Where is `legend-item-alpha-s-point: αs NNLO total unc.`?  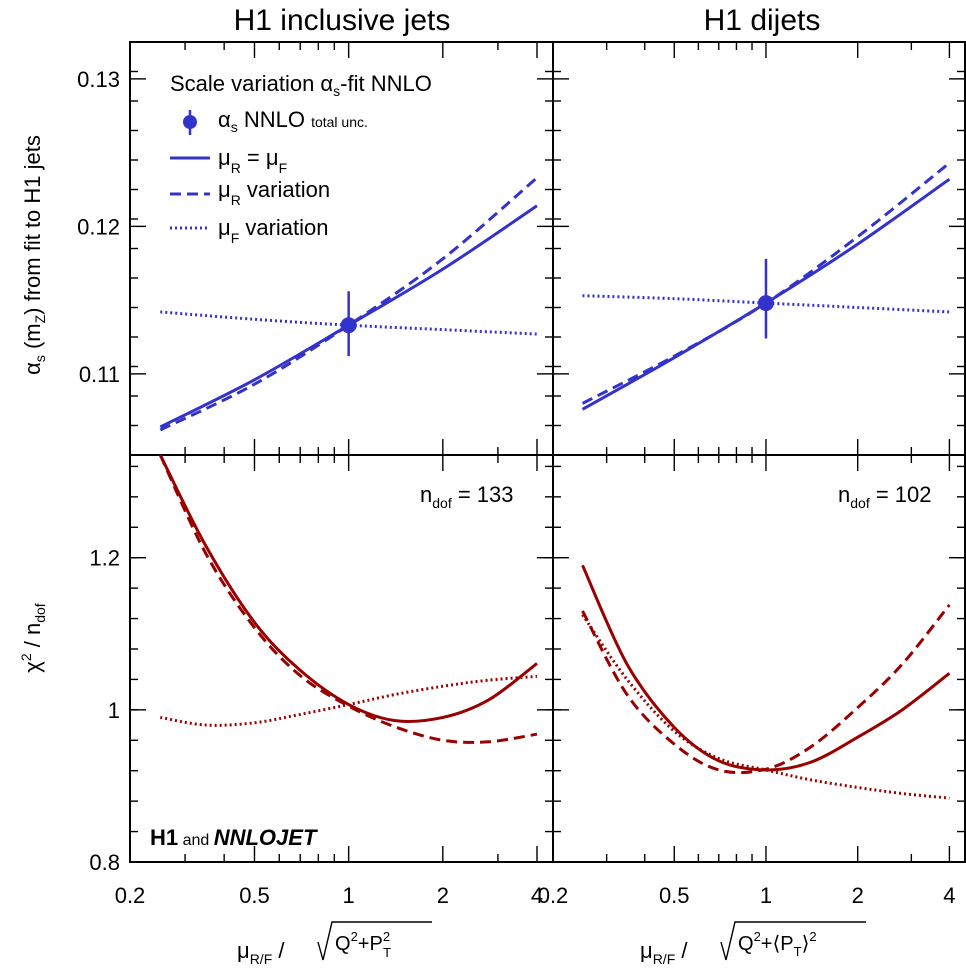 legend-item-alpha-s-point: αs NNLO total unc. is located at coordinates (275, 121).